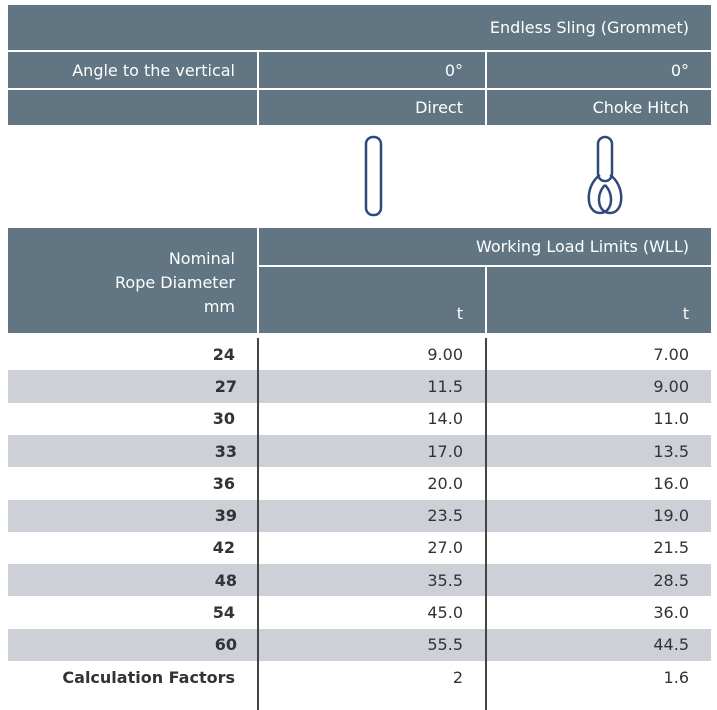 The image size is (717, 710). What do you see at coordinates (445, 419) in the screenshot?
I see `cell: 14.0` at bounding box center [445, 419].